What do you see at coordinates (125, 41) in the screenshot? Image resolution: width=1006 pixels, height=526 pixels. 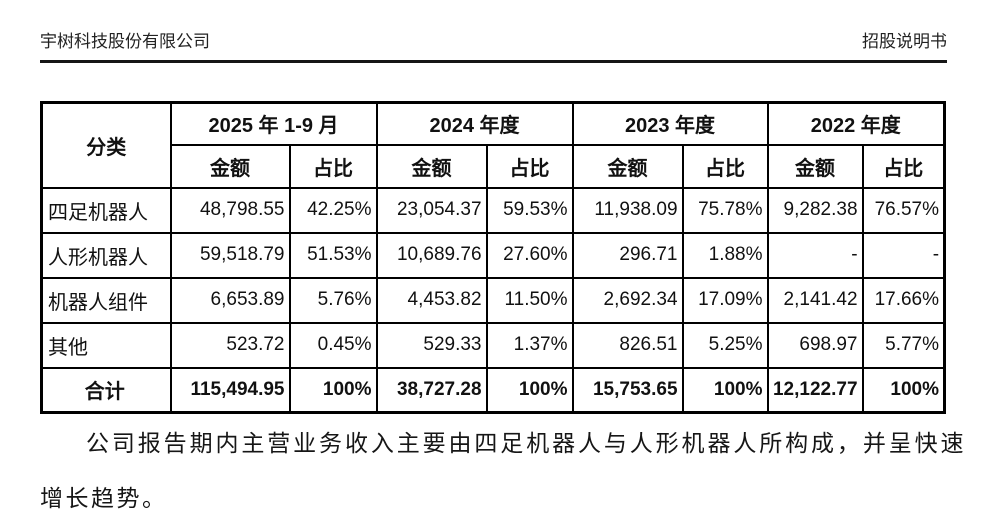 I see `company-name: 宇树科技股份有限公司` at bounding box center [125, 41].